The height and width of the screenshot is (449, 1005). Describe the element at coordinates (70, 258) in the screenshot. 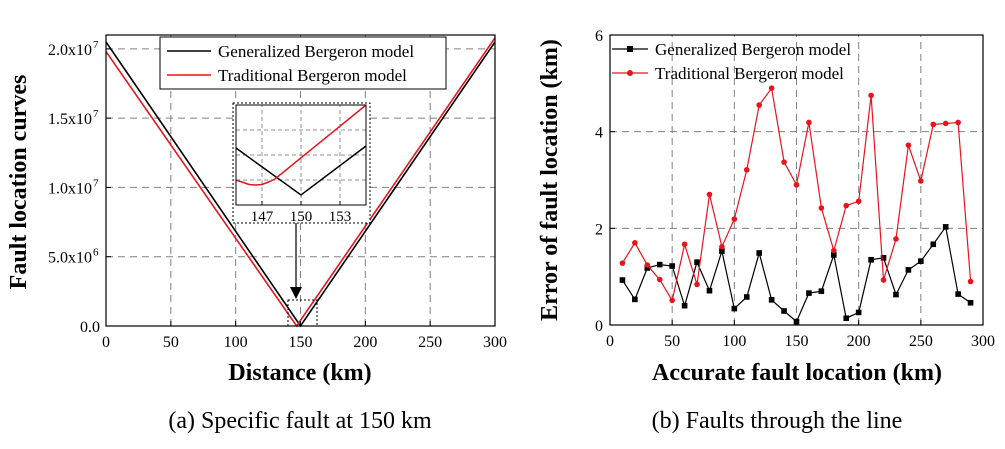

I see `chart-a-y-tick-label: 5.0x10` at that location.